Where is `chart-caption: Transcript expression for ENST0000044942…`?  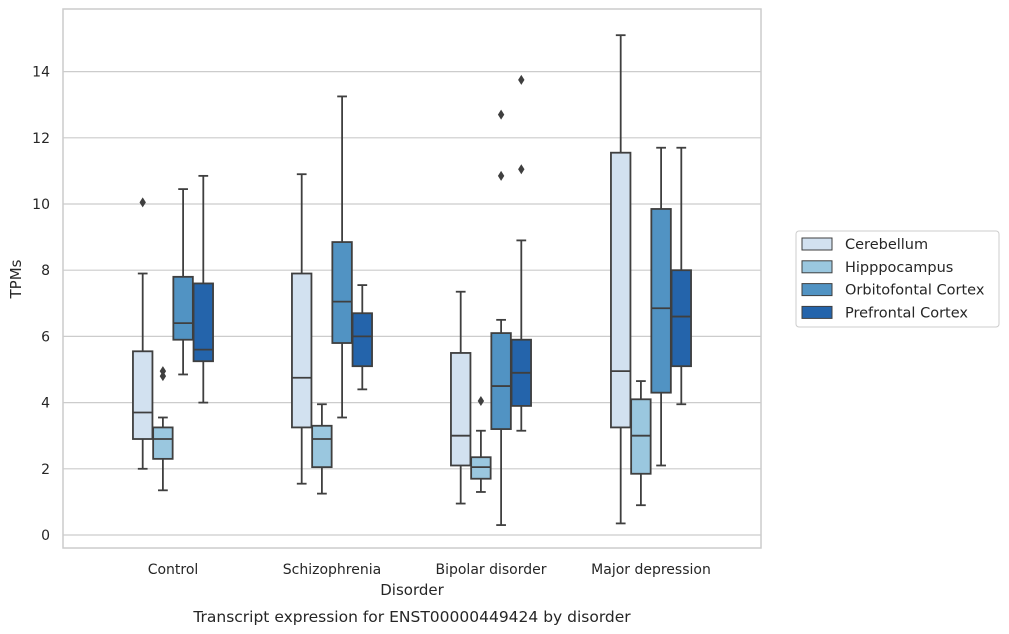 chart-caption: Transcript expression for ENST0000044942… is located at coordinates (411, 617).